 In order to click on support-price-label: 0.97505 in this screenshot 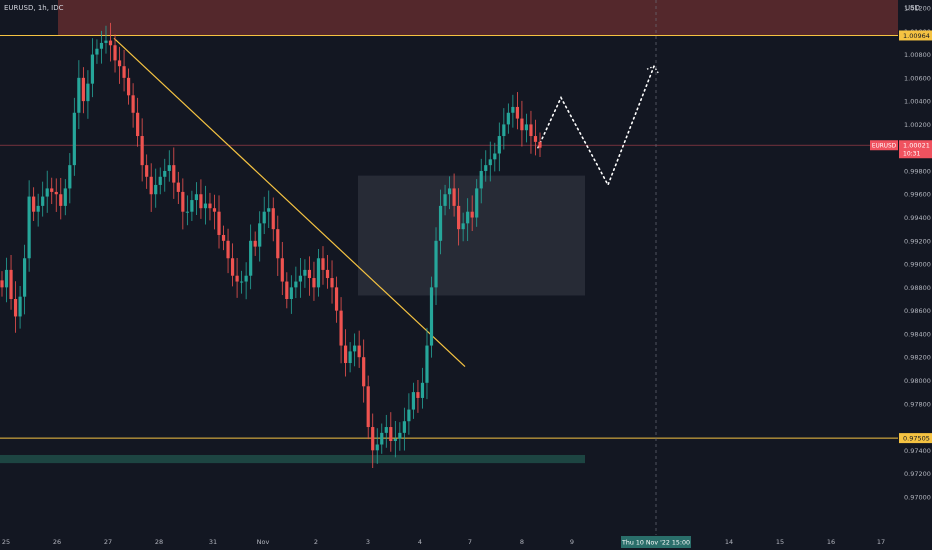, I will do `click(916, 438)`.